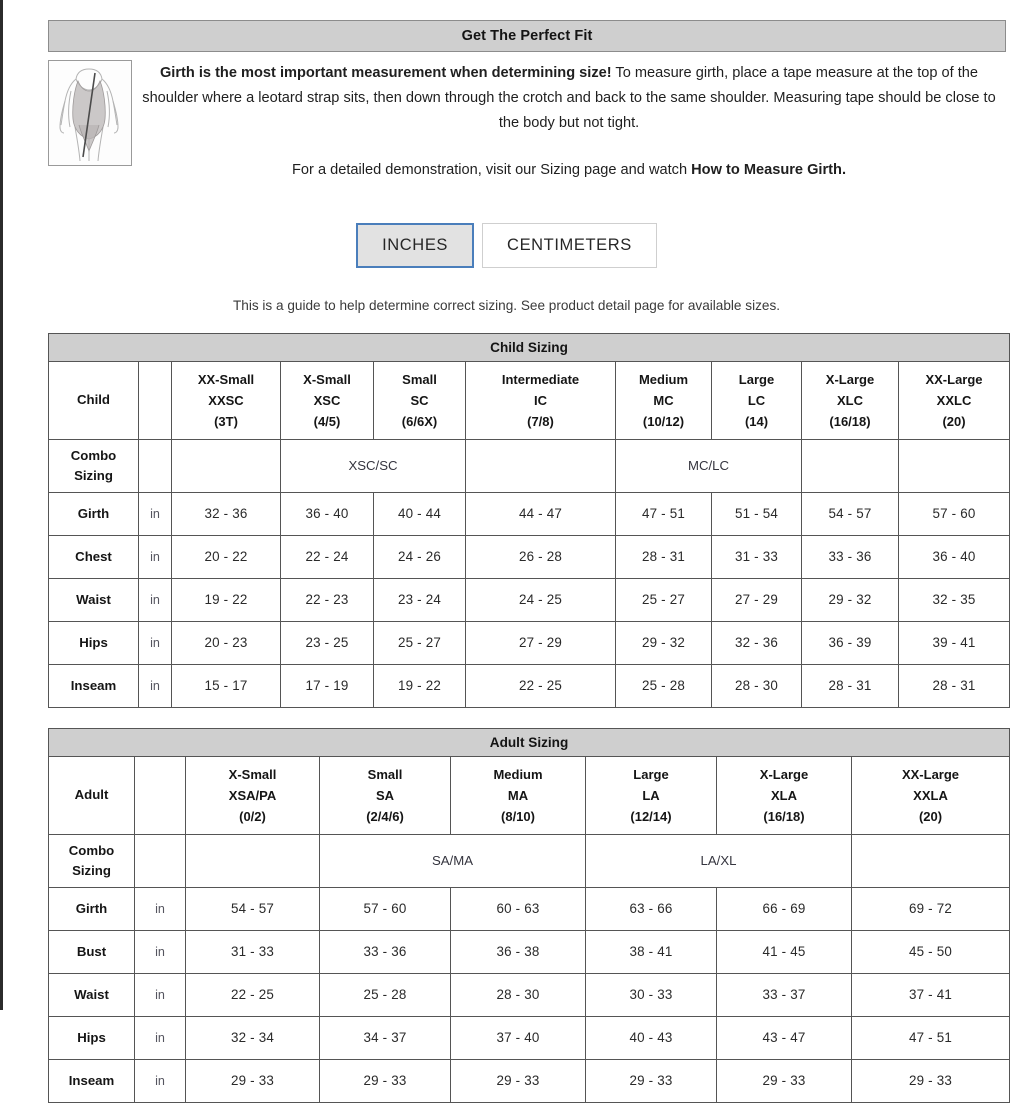 This screenshot has width=1010, height=1103. Describe the element at coordinates (252, 951) in the screenshot. I see `adult-cell-bust-0: 31 - 33` at that location.